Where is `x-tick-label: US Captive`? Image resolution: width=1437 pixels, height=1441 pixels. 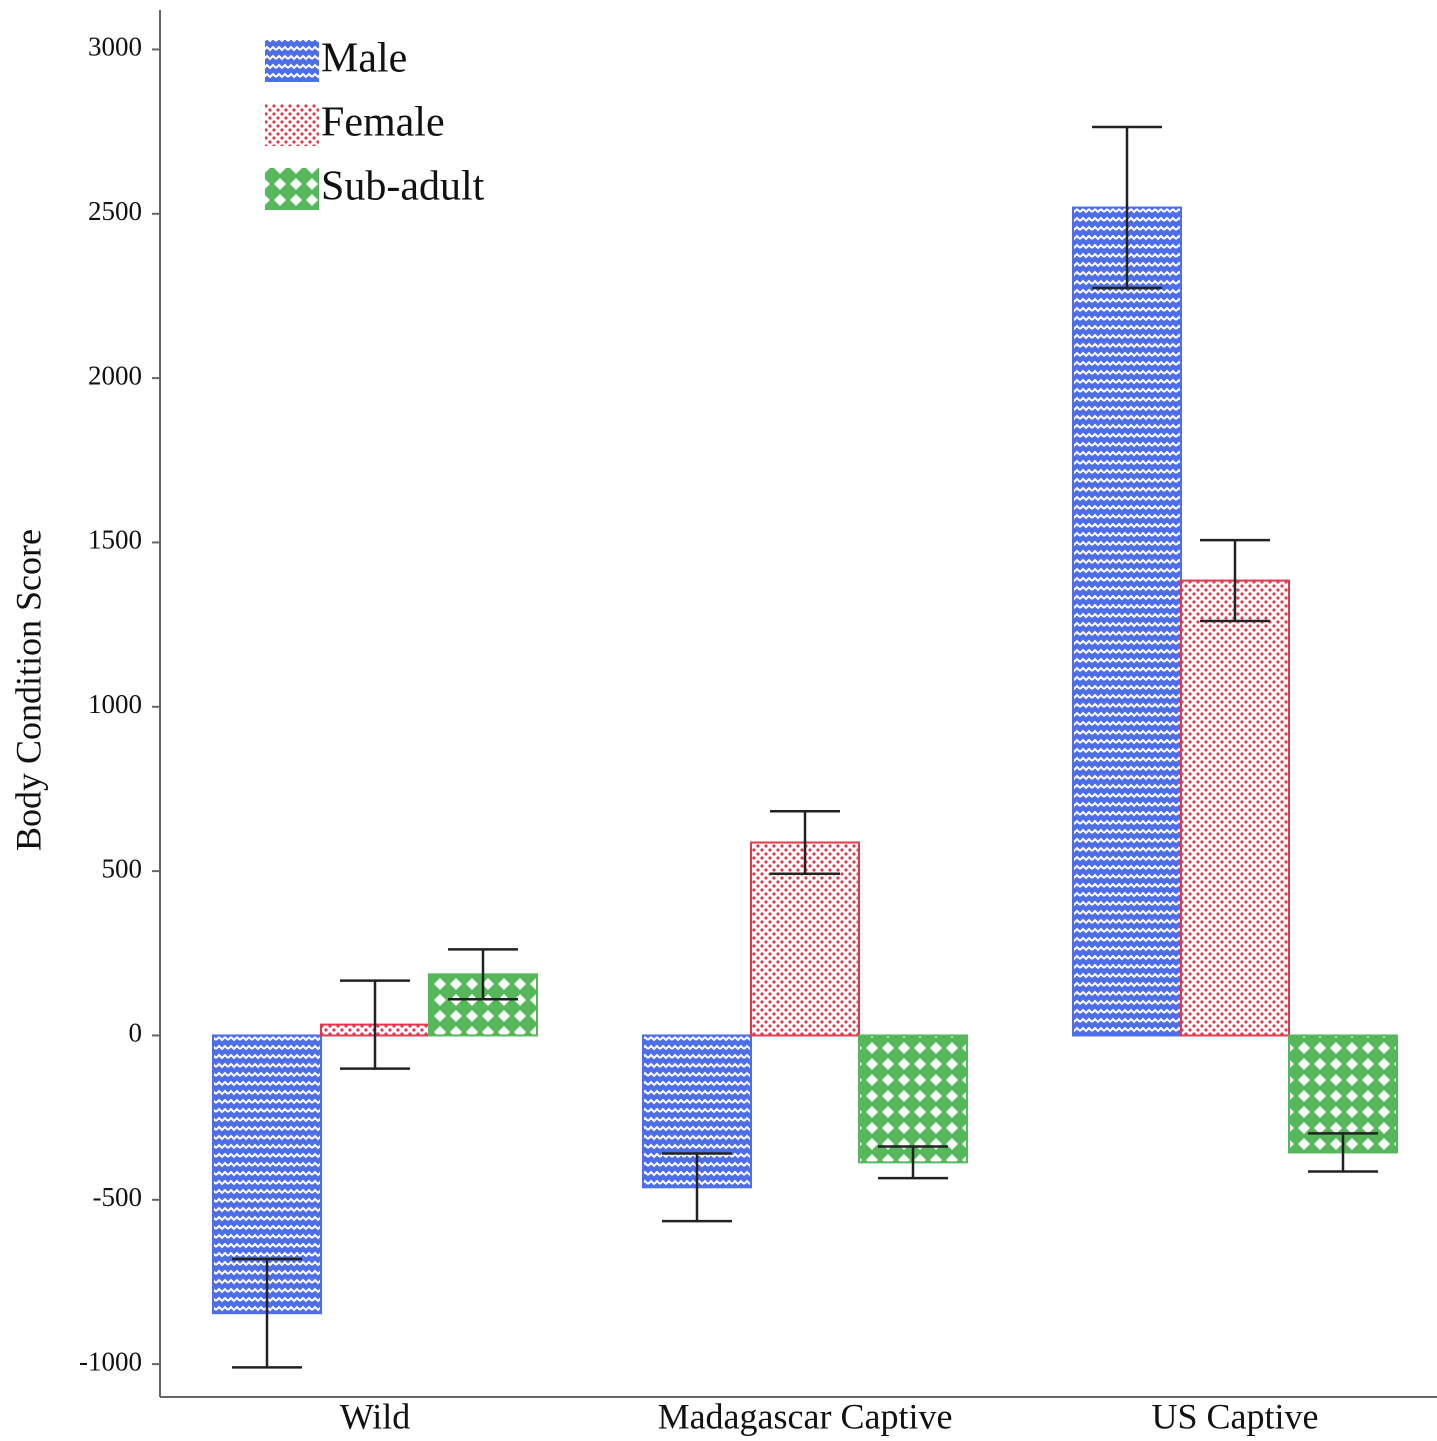 x-tick-label: US Captive is located at coordinates (1235, 1416).